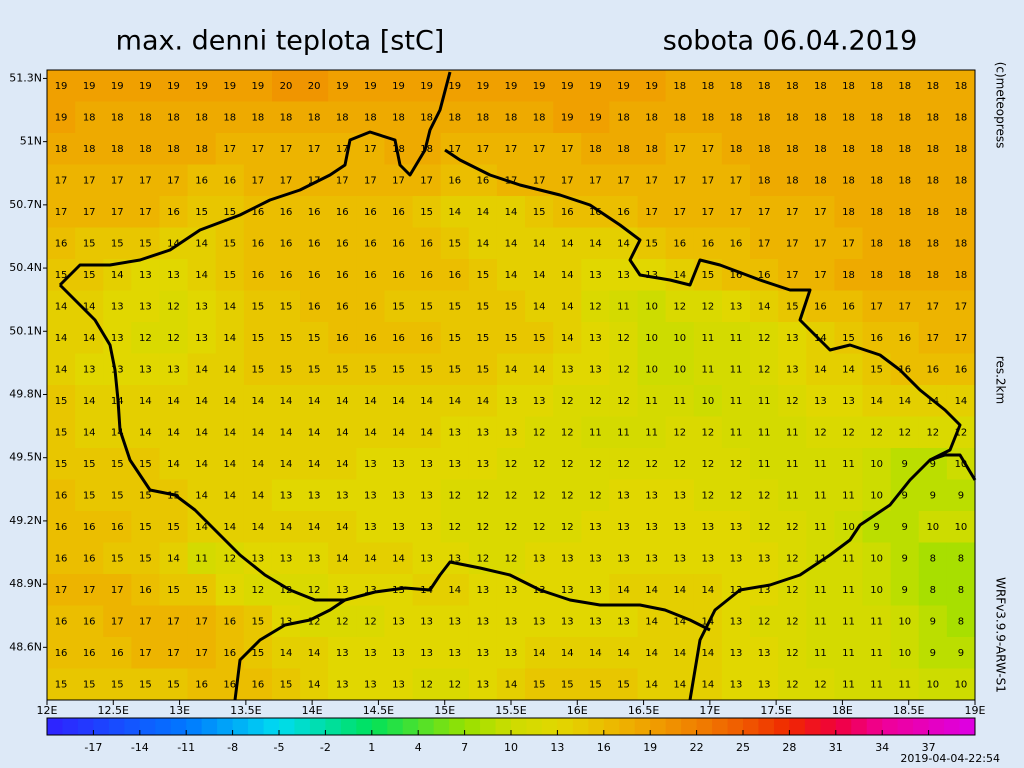  What do you see at coordinates (245, 710) in the screenshot?
I see `lon-label: 13.5E` at bounding box center [245, 710].